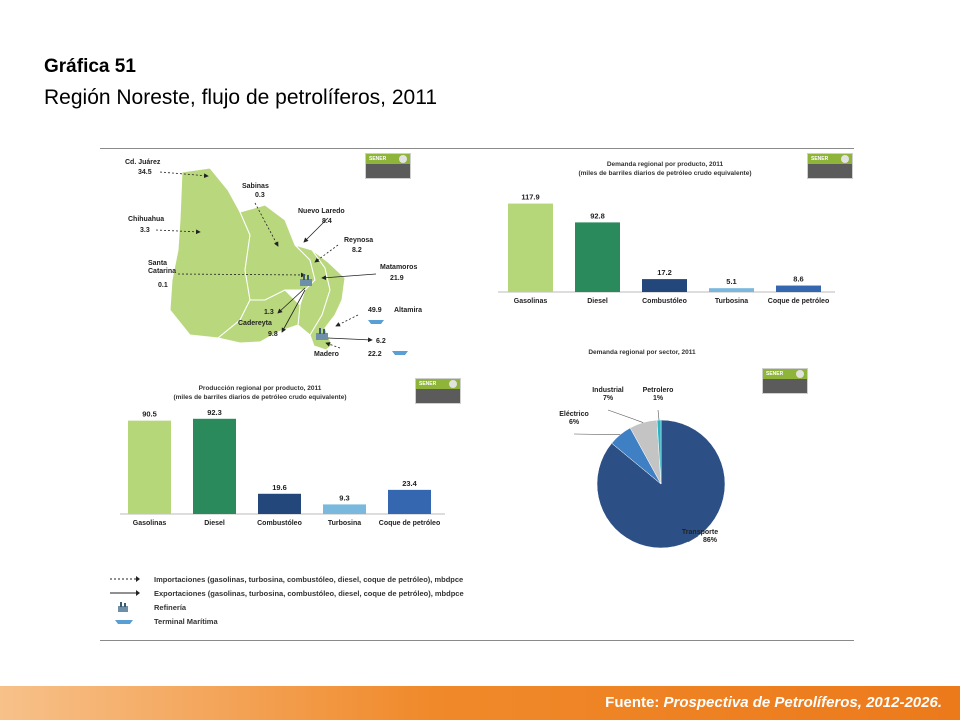 The image size is (960, 720). I want to click on legend-label: Refinería, so click(170, 607).